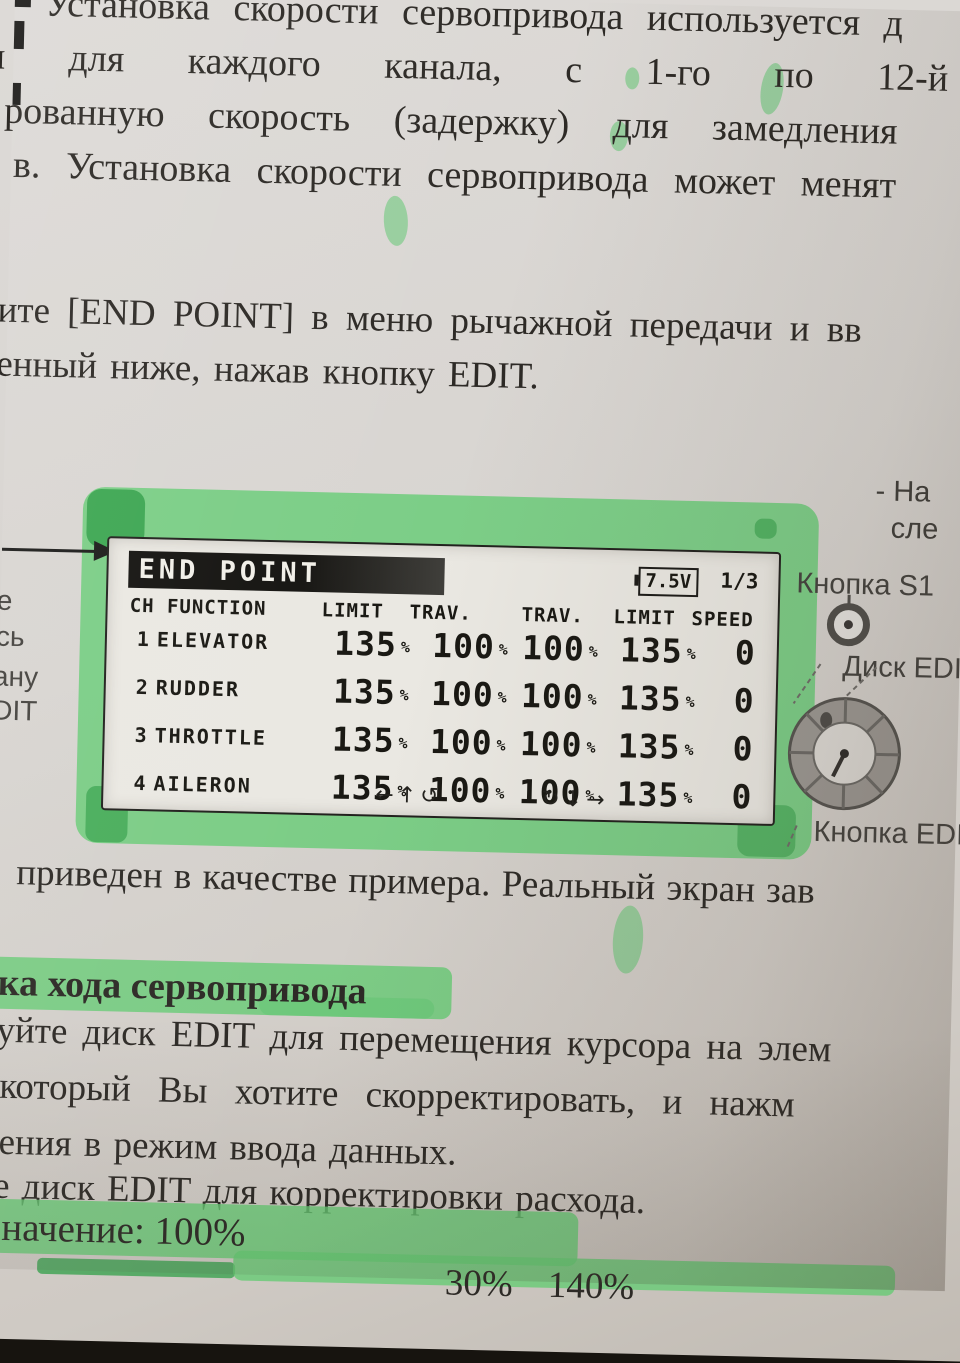 The width and height of the screenshot is (960, 1363). Describe the element at coordinates (210, 736) in the screenshot. I see `channel-function: THROTTLE` at that location.